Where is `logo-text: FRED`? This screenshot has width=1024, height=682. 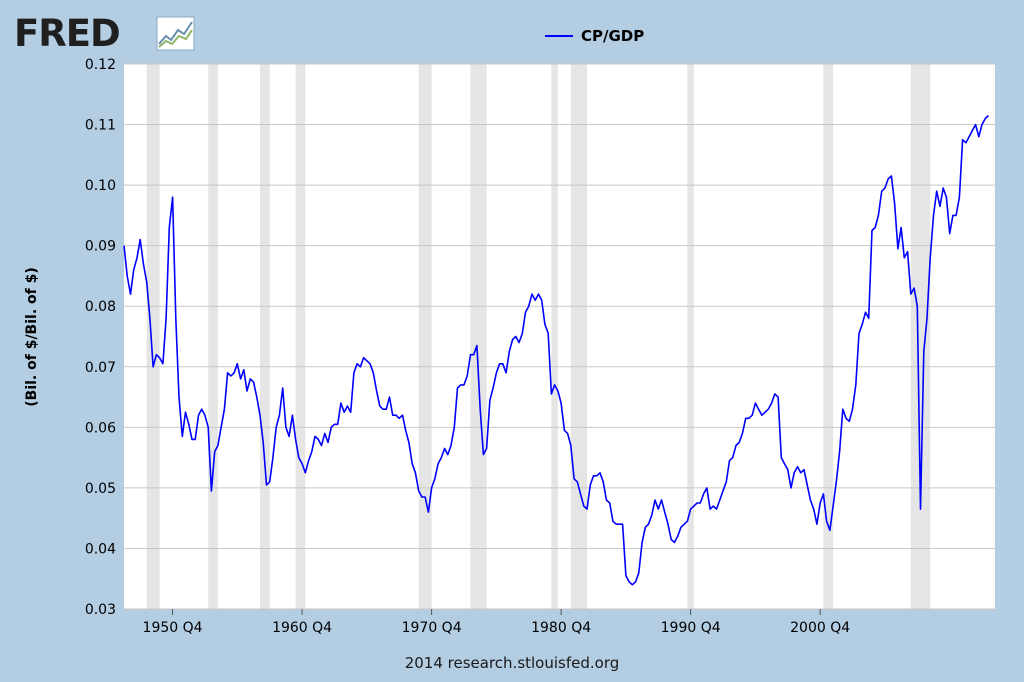 logo-text: FRED is located at coordinates (67, 33).